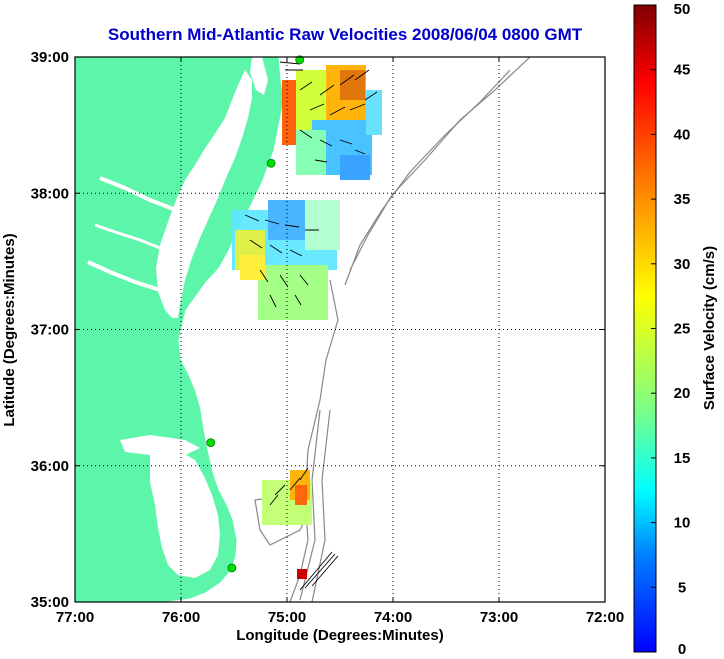  What do you see at coordinates (682, 134) in the screenshot?
I see `colorbar-tick-label: 40` at bounding box center [682, 134].